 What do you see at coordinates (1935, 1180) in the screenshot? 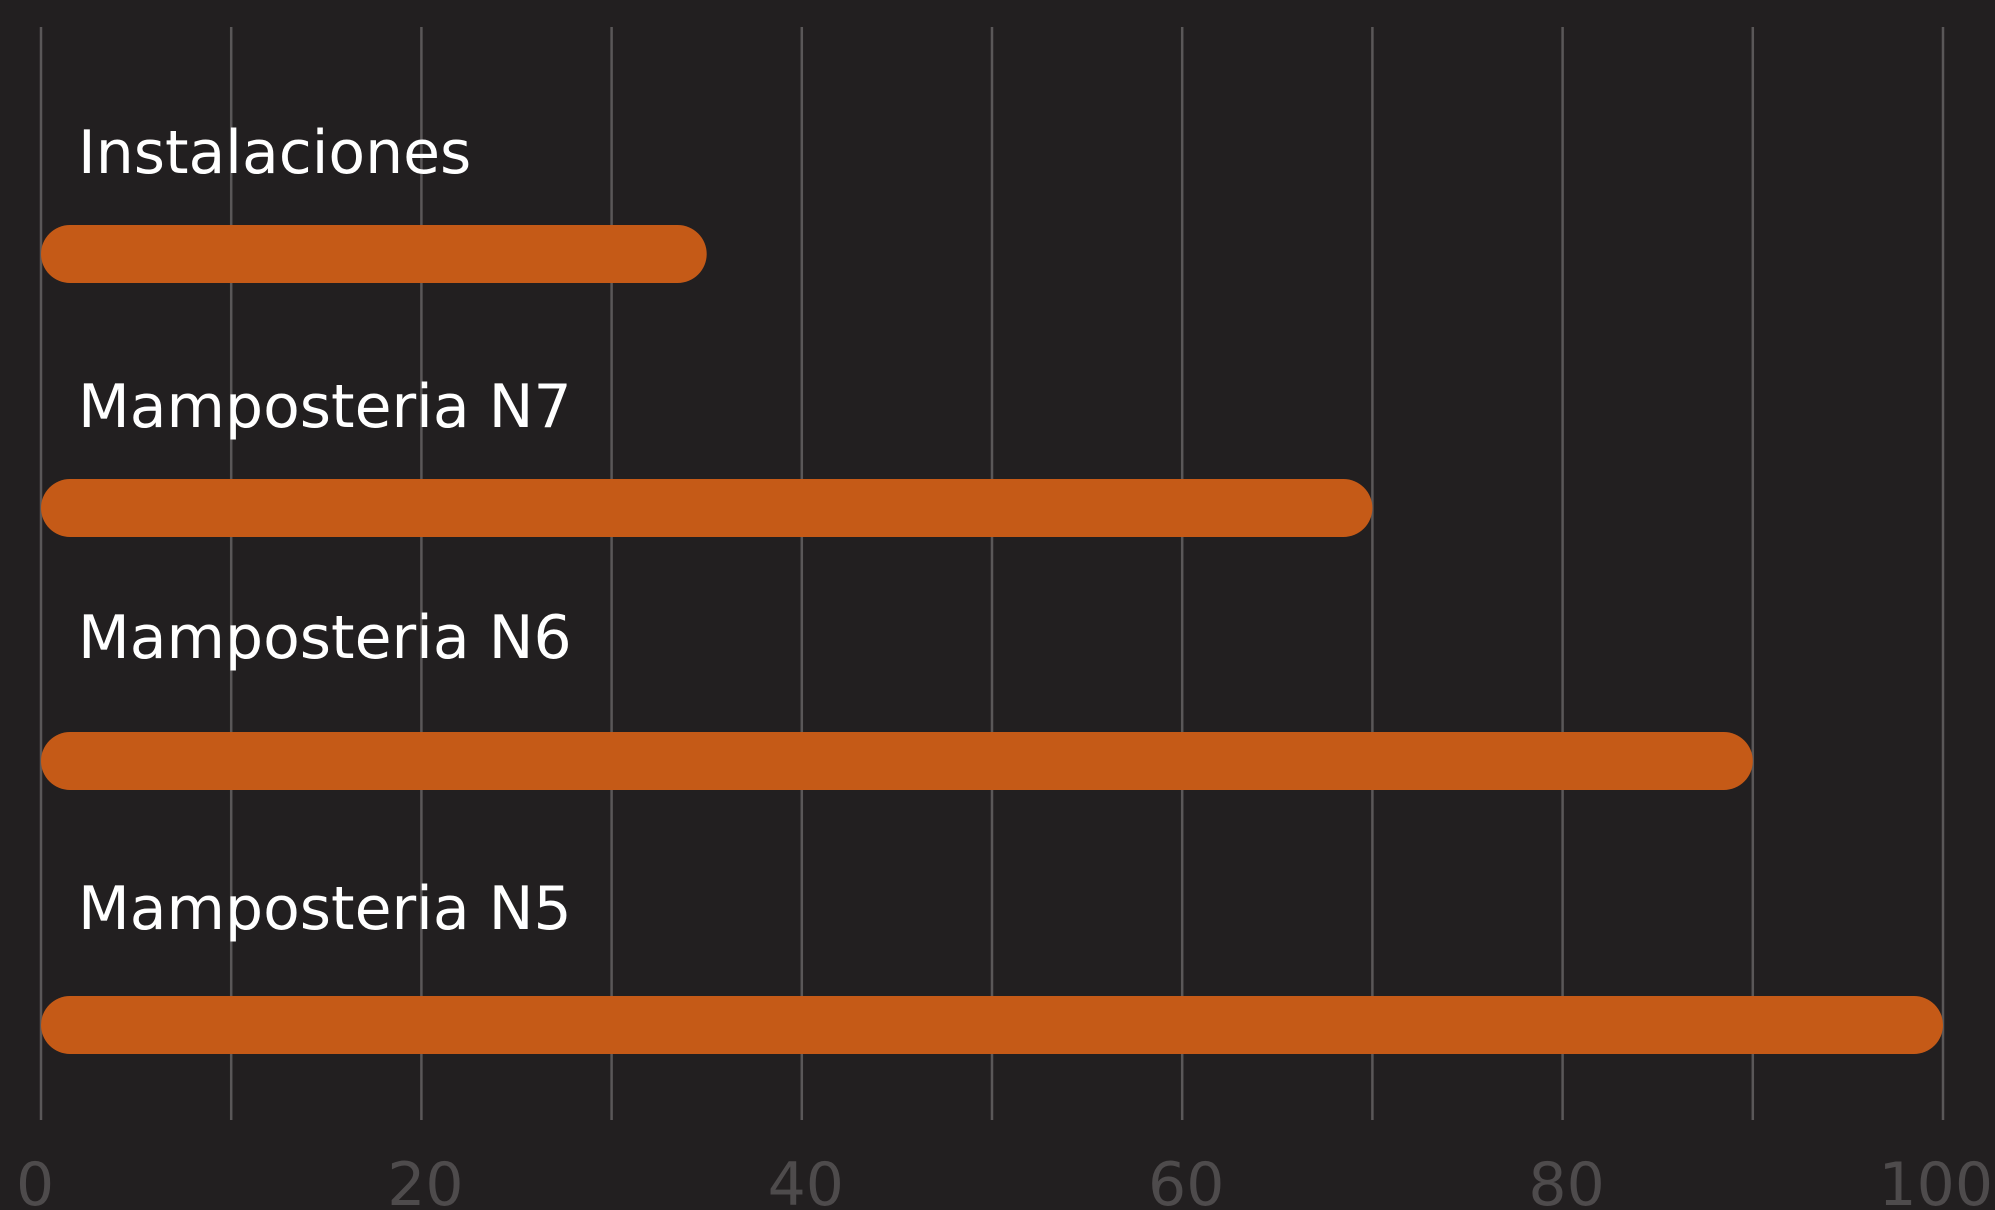
I see `tick-label: 100` at bounding box center [1935, 1180].